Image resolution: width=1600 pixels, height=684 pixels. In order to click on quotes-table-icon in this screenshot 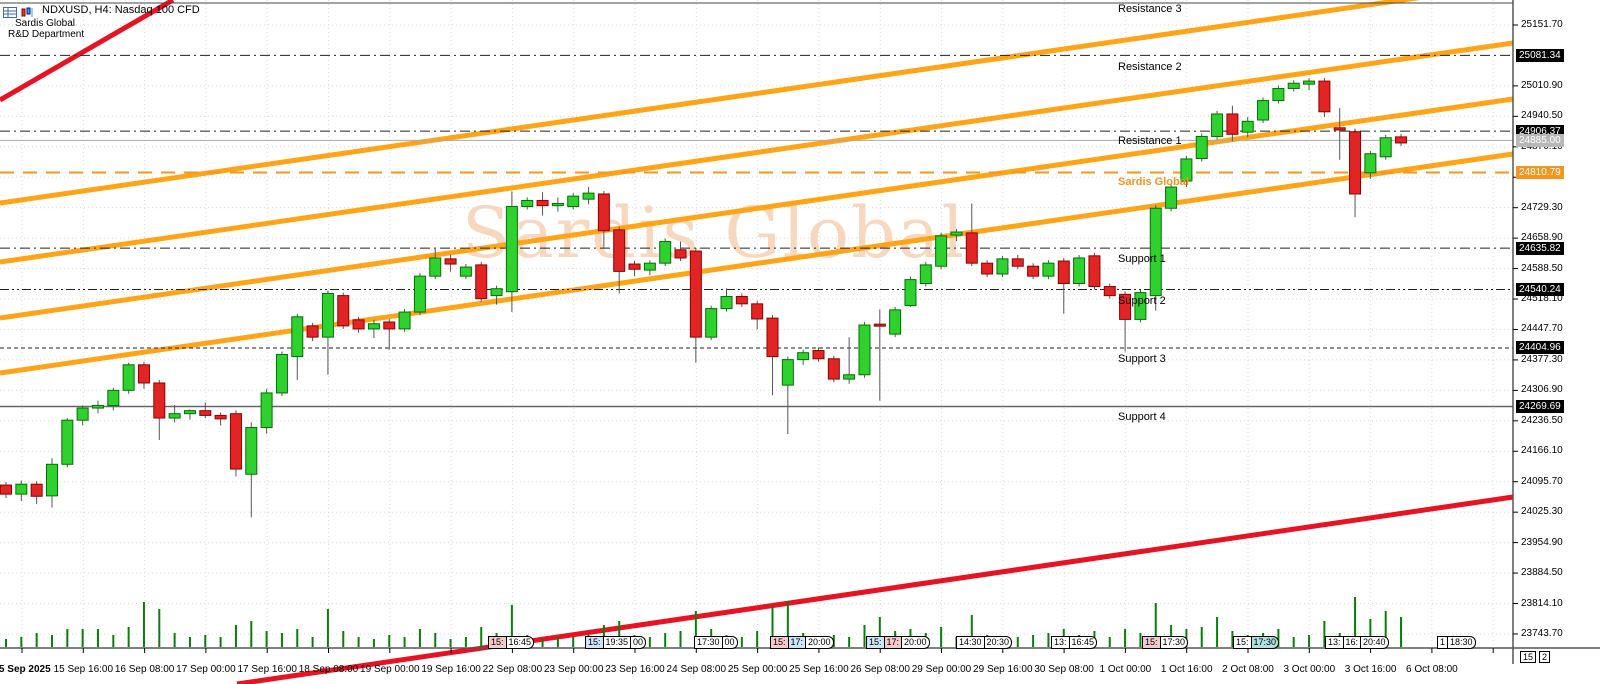, I will do `click(10, 11)`.